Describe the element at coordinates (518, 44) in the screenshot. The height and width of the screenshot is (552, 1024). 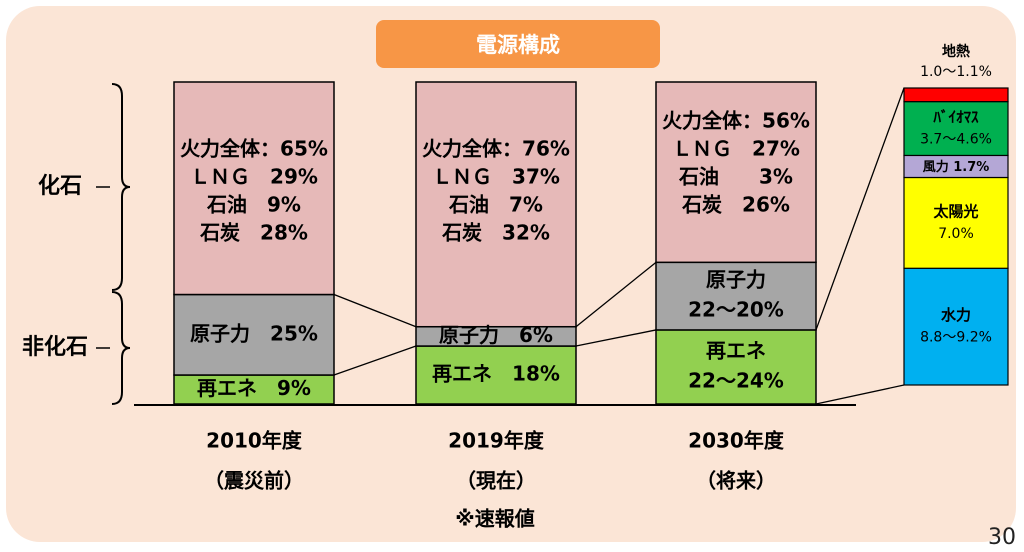
I see `chart-title: 電源構成` at that location.